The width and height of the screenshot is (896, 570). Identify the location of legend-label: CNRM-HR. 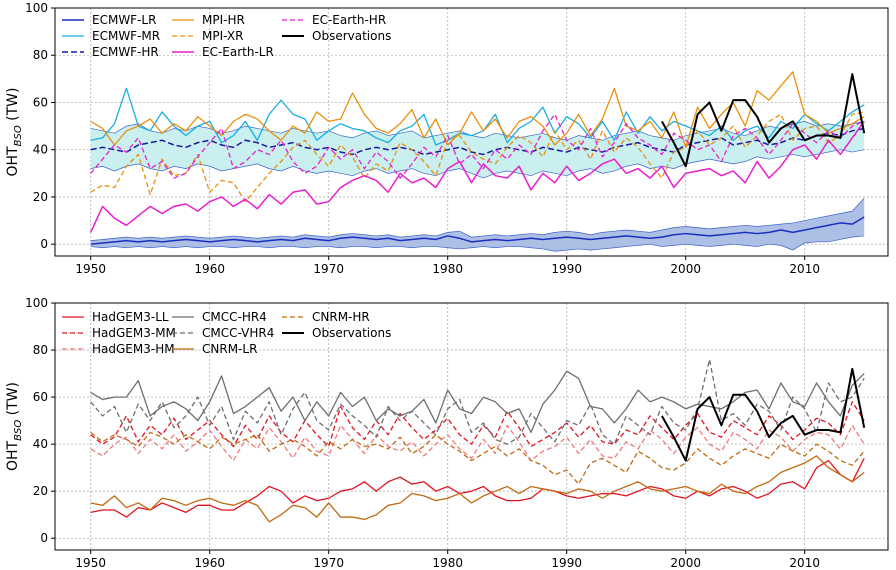
(341, 317).